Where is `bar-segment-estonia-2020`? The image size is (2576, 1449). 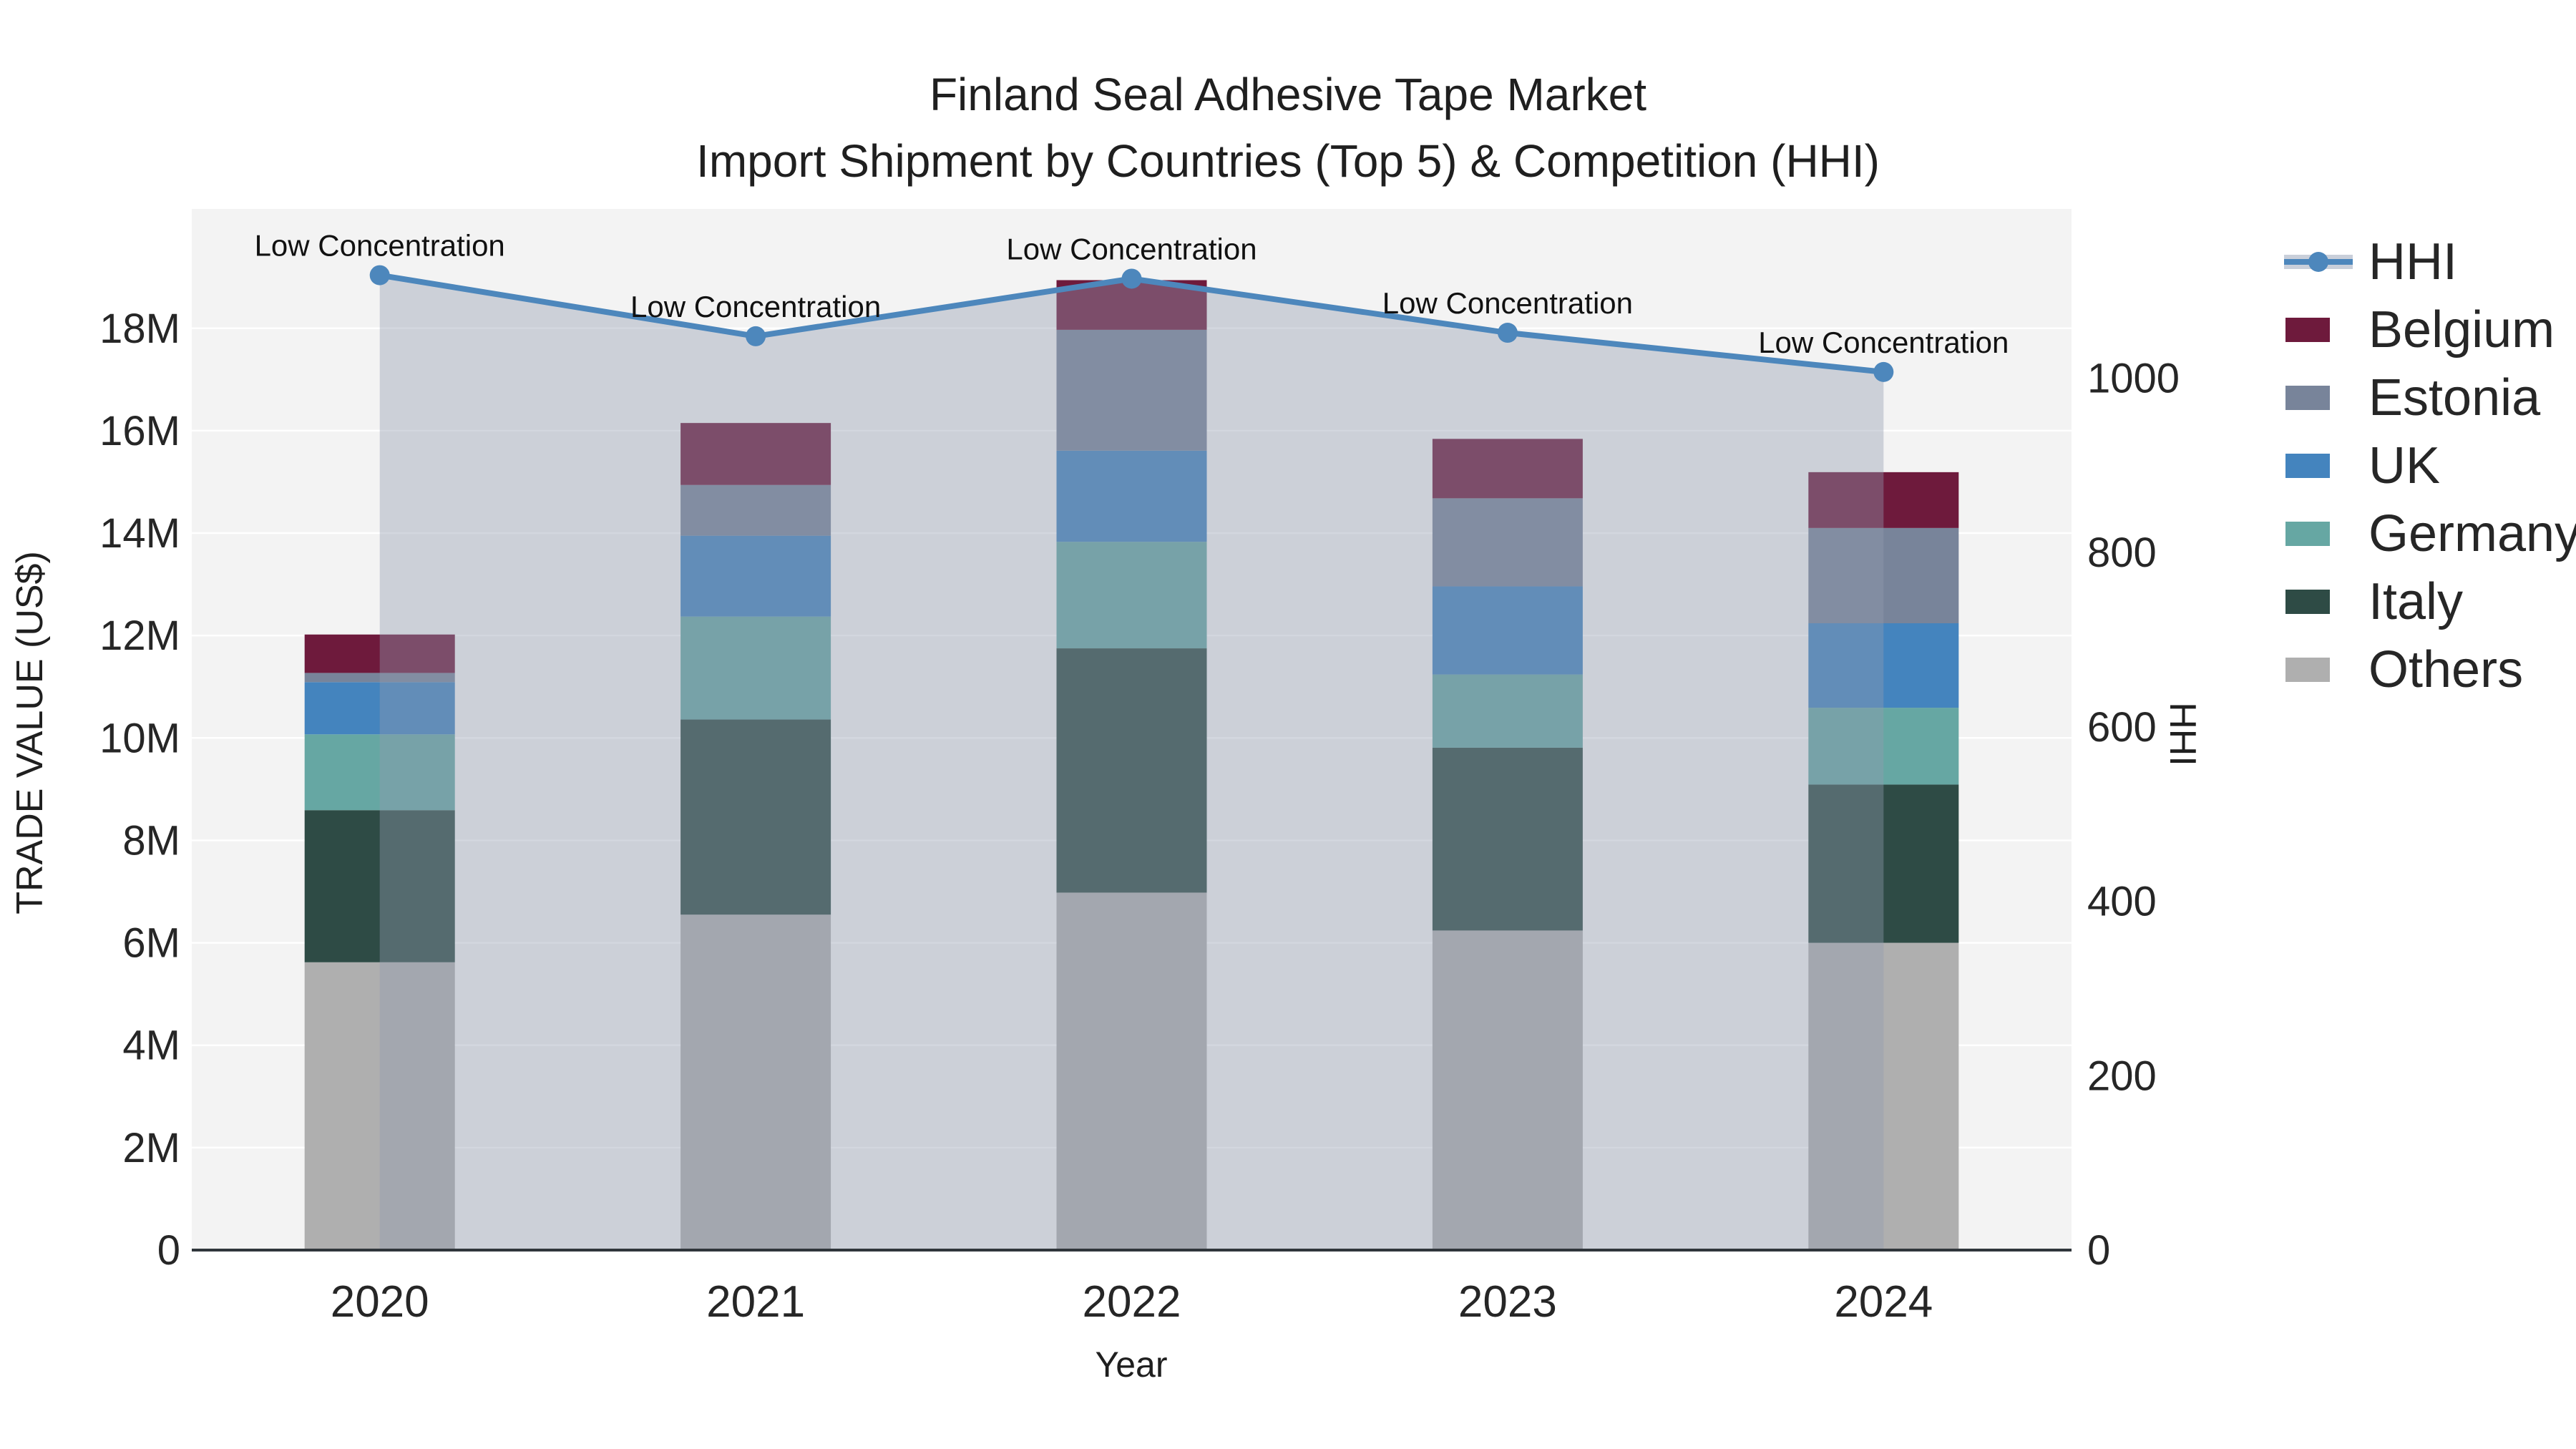
bar-segment-estonia-2020 is located at coordinates (379, 678).